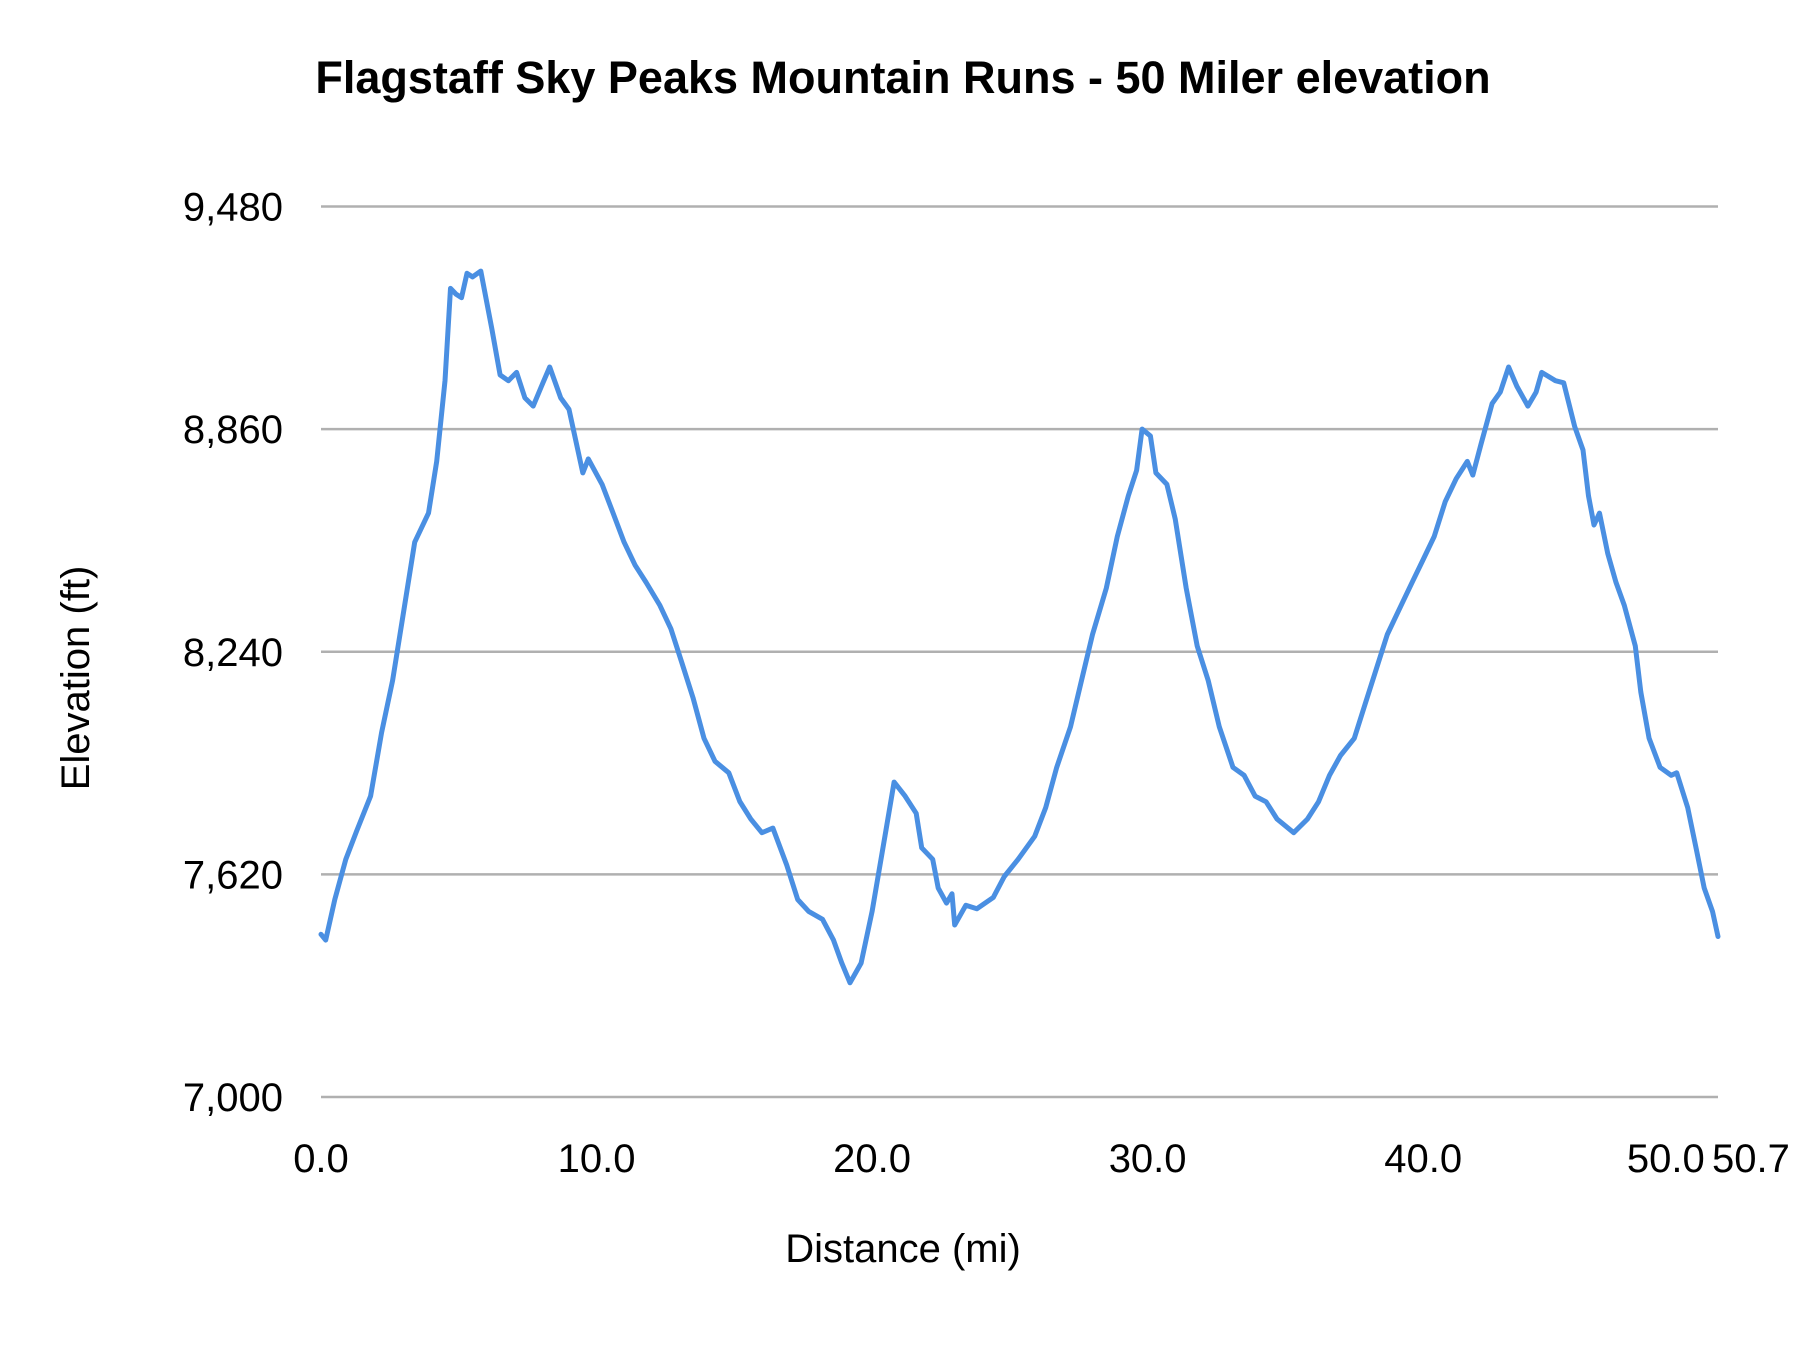 This screenshot has width=1800, height=1355. What do you see at coordinates (321, 1159) in the screenshot?
I see `x-tick-label: 0.0` at bounding box center [321, 1159].